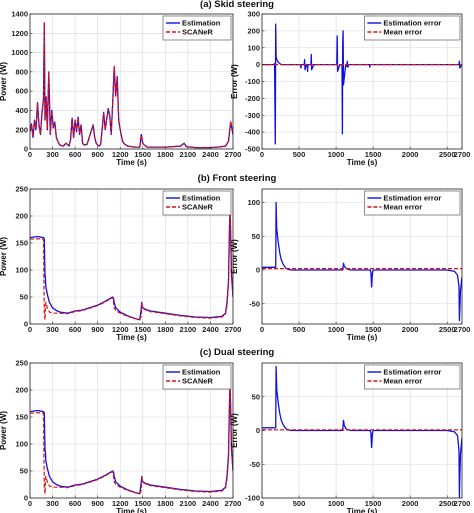 This screenshot has height=513, width=474. I want to click on y-tick-label: 1000, so click(19, 52).